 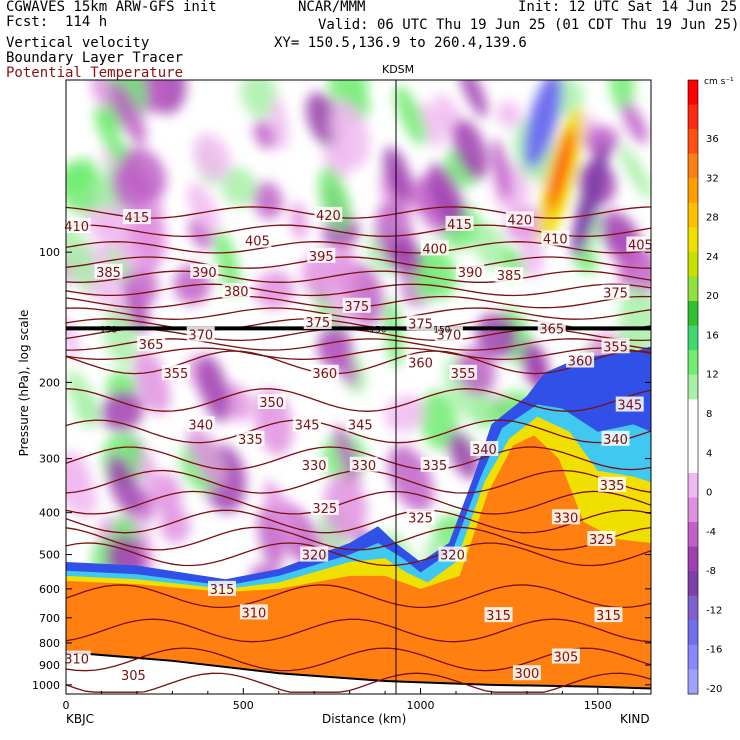 What do you see at coordinates (95, 73) in the screenshot?
I see `theta-title: Potential Temperature` at bounding box center [95, 73].